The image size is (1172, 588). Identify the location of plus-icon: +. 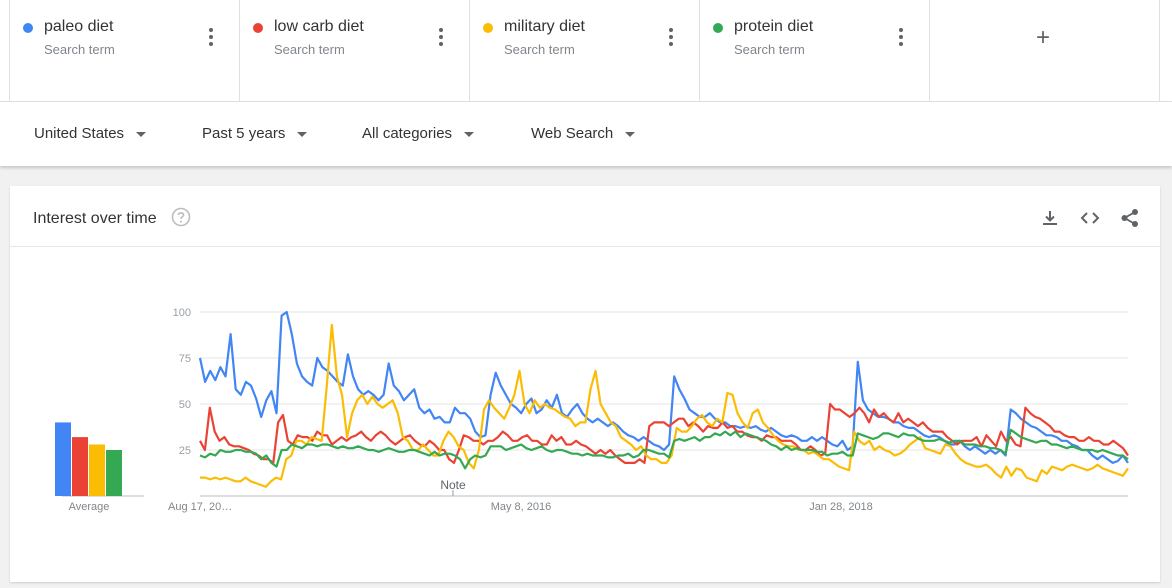
(1043, 37).